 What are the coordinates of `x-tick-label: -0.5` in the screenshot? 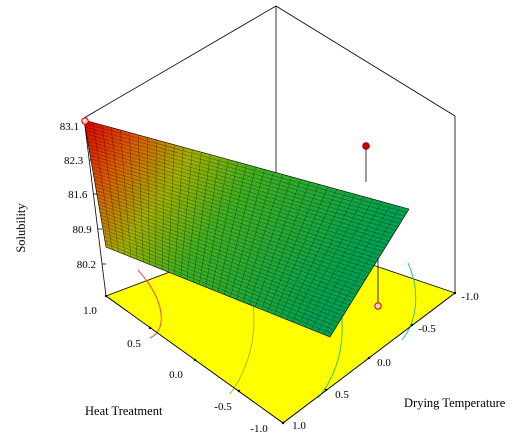 It's located at (223, 407).